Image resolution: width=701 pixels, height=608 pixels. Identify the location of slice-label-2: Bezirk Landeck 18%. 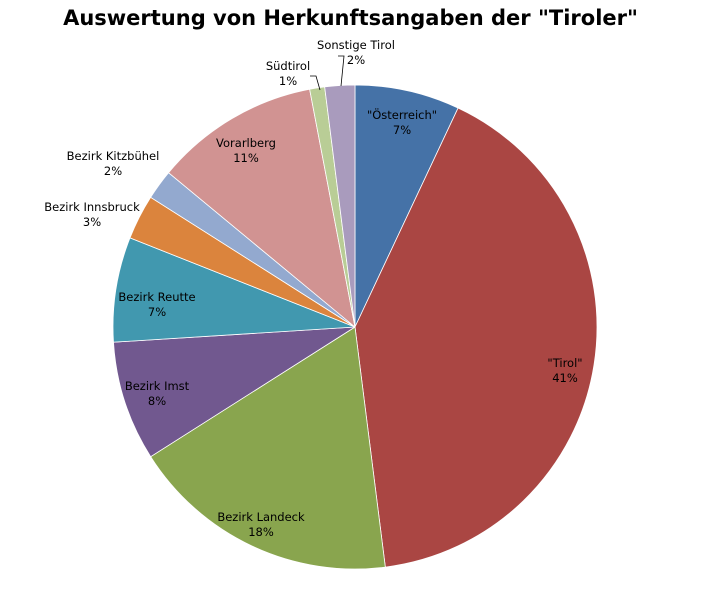
(261, 524).